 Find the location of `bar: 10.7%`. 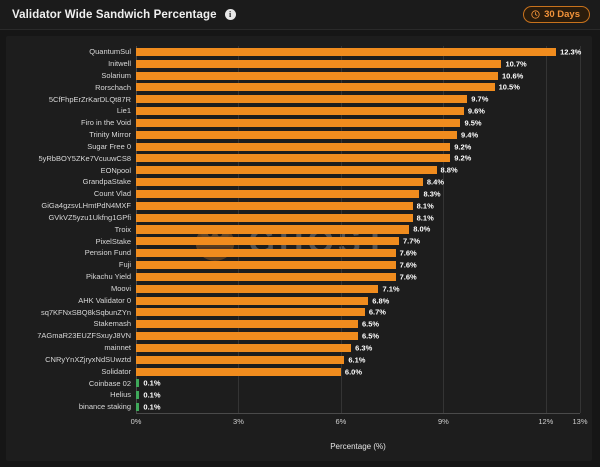

bar: 10.7% is located at coordinates (331, 63).